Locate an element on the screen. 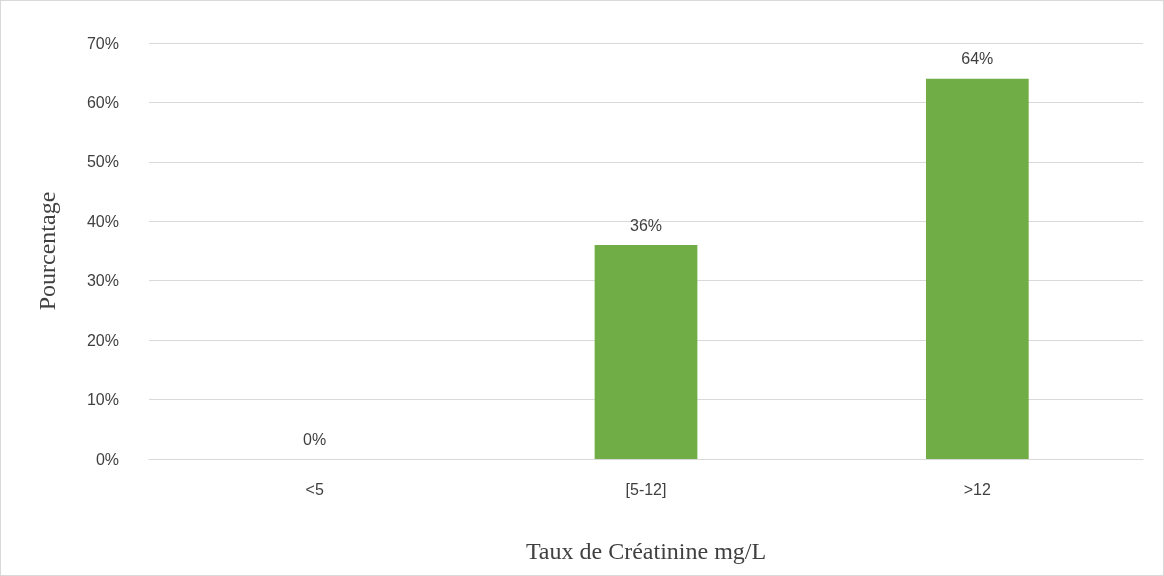  y-tick-label: 10% is located at coordinates (102, 400).